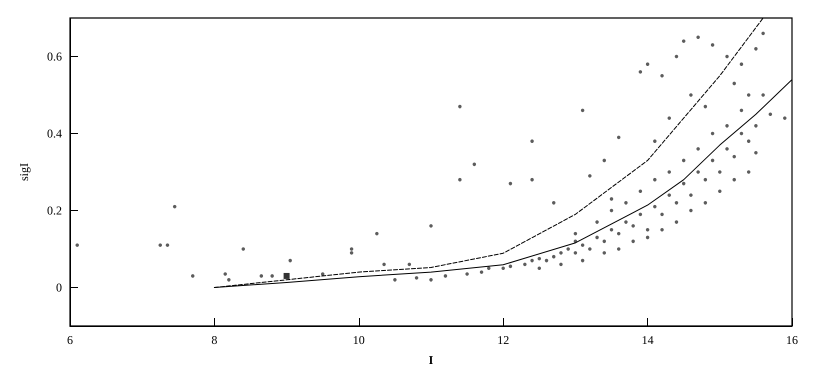 This screenshot has height=381, width=830. Describe the element at coordinates (70, 340) in the screenshot. I see `x-tick-label: 6` at that location.